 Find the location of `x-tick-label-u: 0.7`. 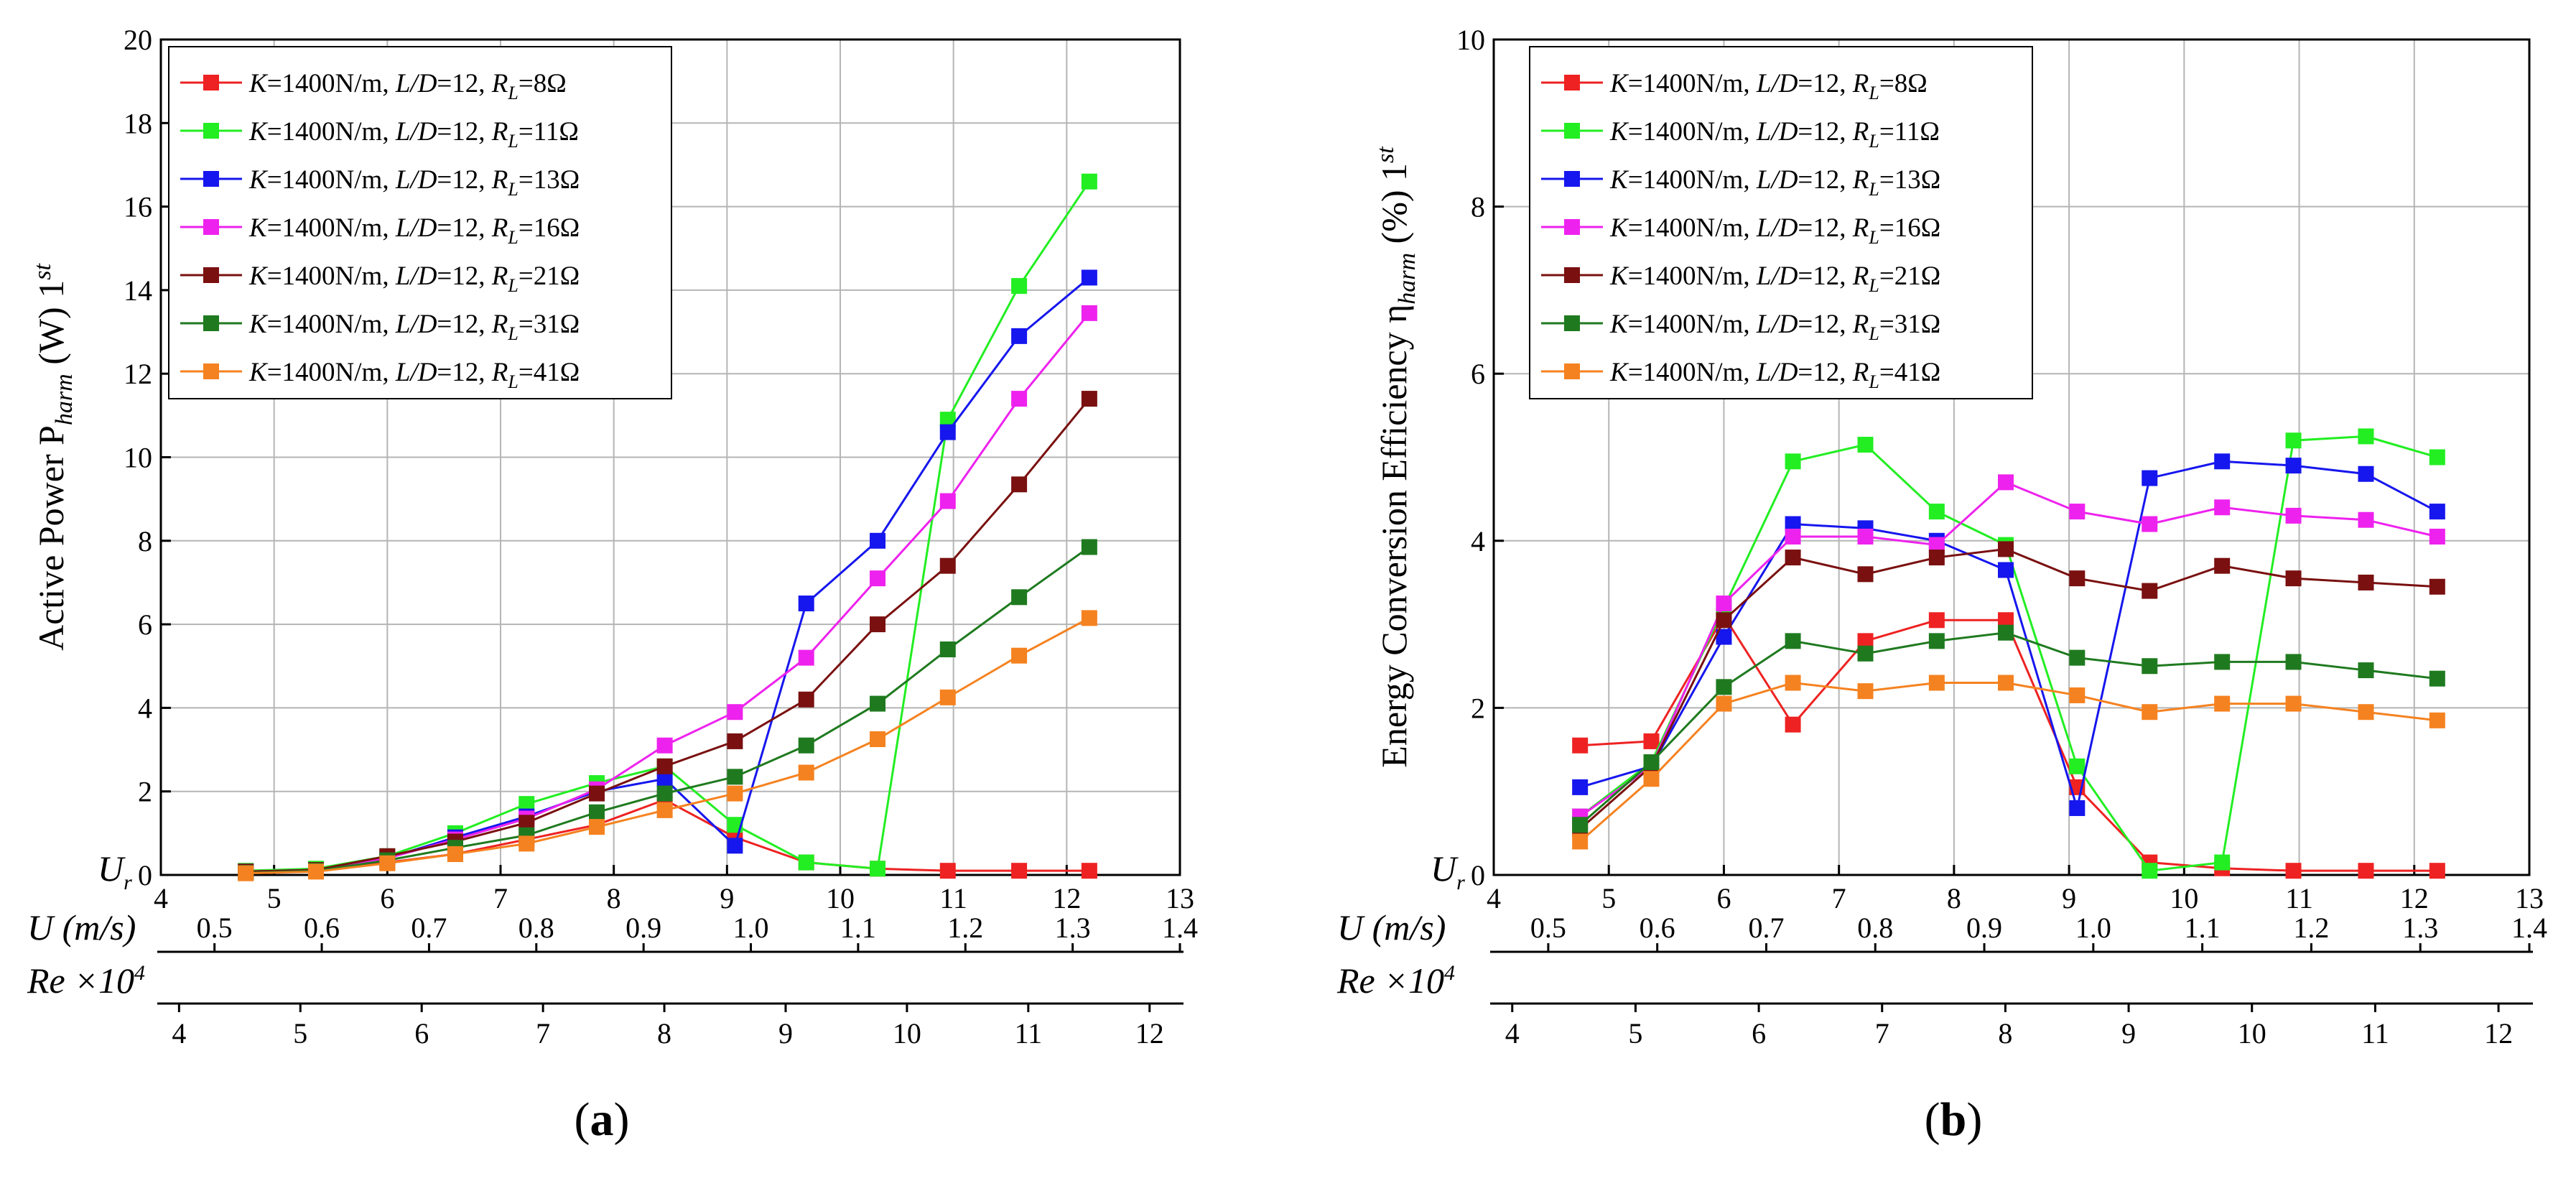

x-tick-label-u: 0.7 is located at coordinates (1766, 928).